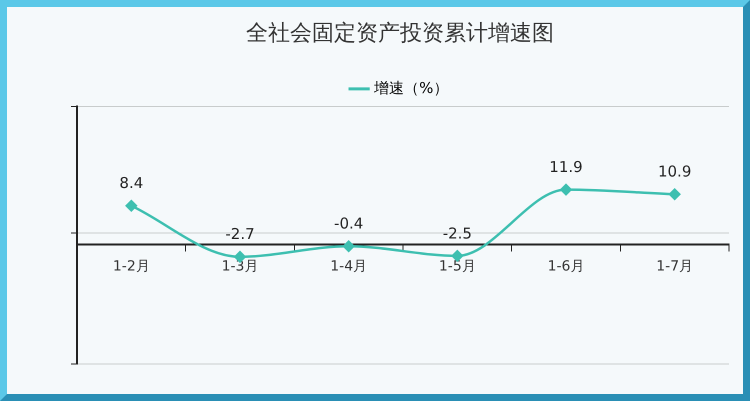  I want to click on data-label: -0.4, so click(349, 223).